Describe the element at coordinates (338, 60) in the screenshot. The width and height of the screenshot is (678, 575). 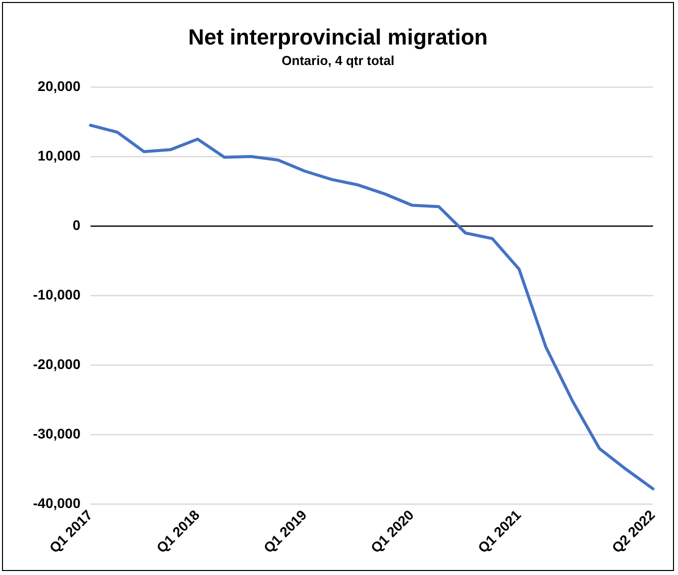
I see `chart-subtitle: Ontario, 4 qtr total` at that location.